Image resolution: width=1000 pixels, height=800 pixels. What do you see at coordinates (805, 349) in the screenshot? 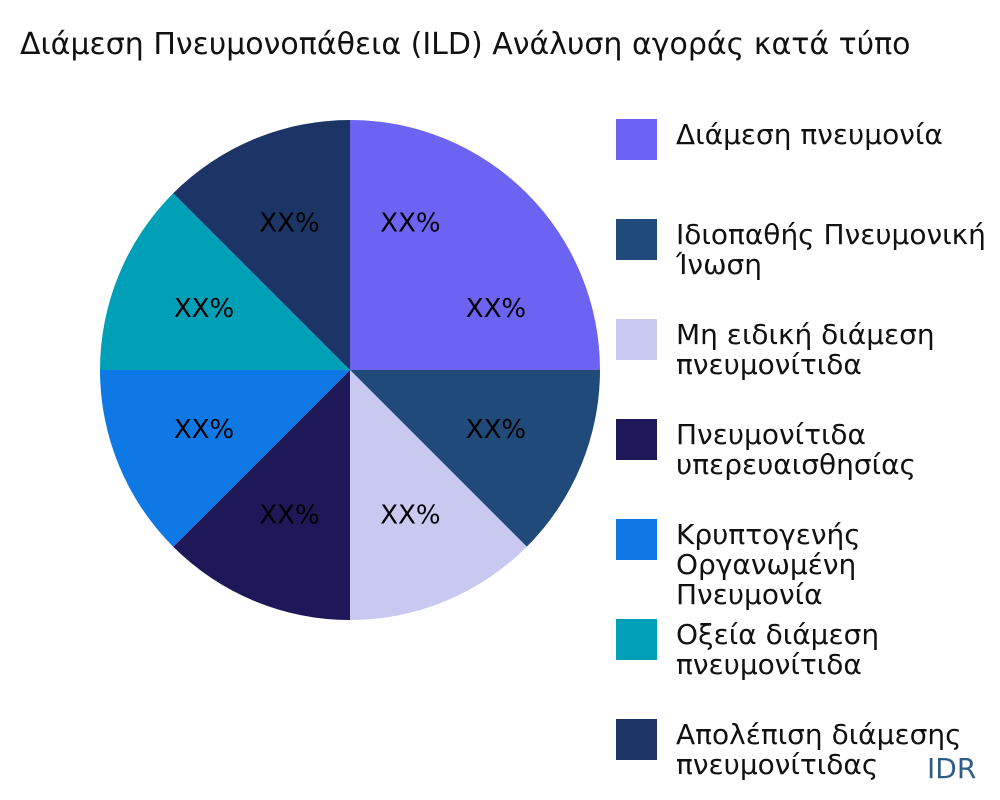
I see `legend-label: Μη ειδική διάμεση πνευμονίτιδα` at bounding box center [805, 349].